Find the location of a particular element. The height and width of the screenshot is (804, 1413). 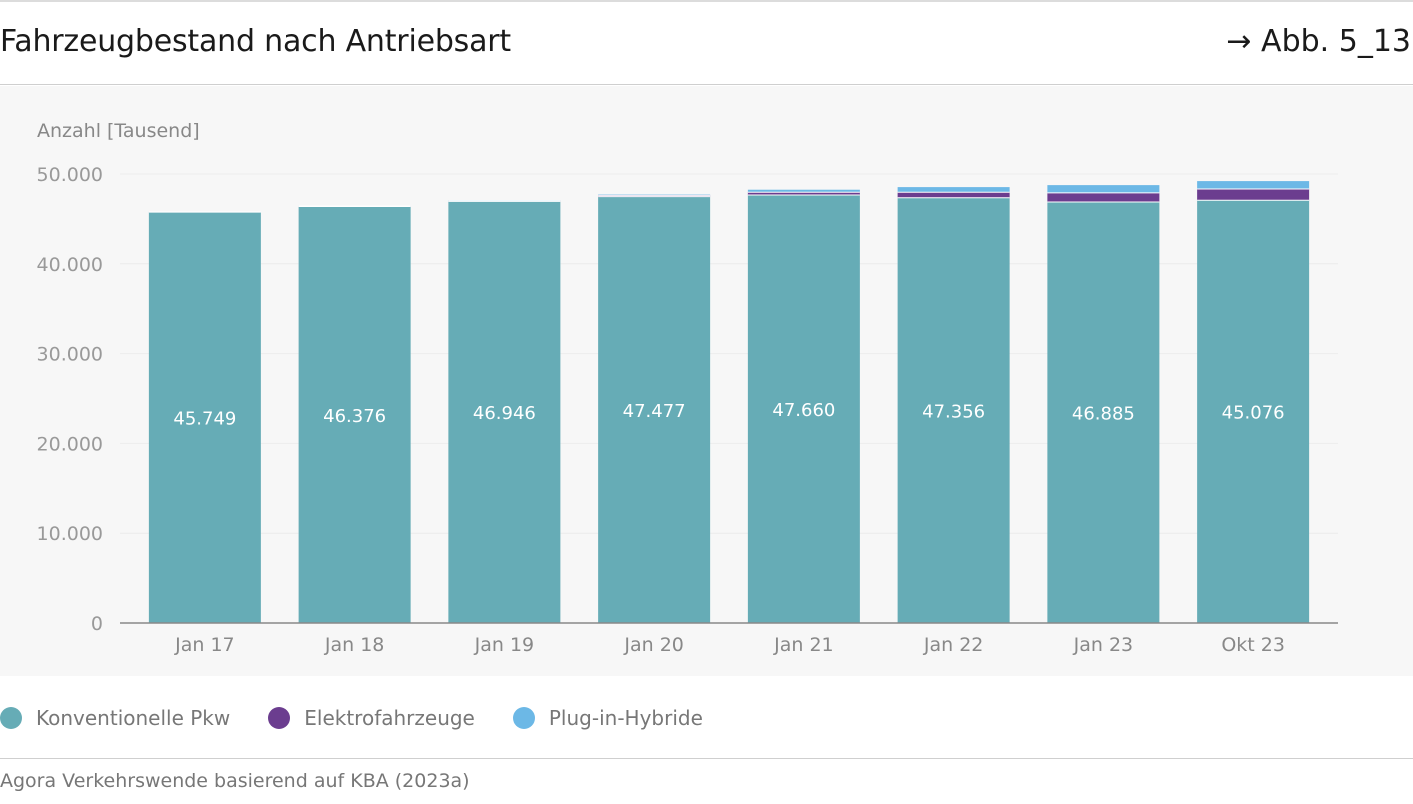

legend-label-konventionelle: Konventionelle Pkw is located at coordinates (133, 718).